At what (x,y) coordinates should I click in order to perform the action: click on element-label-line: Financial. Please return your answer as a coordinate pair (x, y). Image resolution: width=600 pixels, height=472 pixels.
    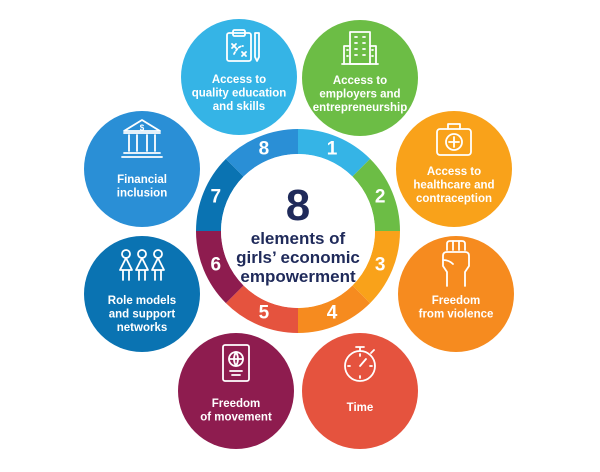
    Looking at the image, I should click on (142, 180).